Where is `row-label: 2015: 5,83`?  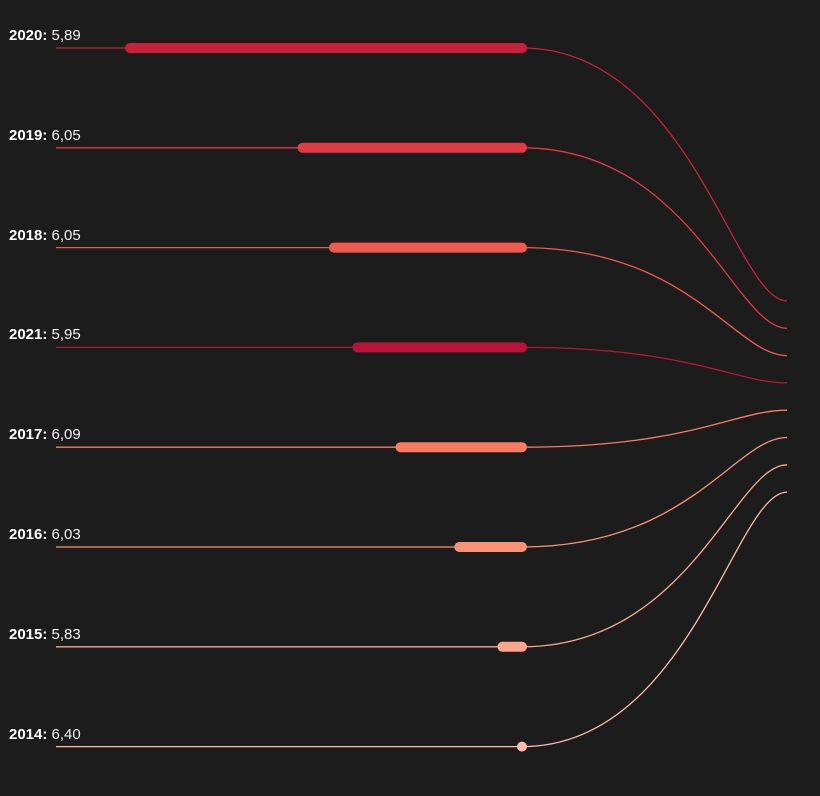 row-label: 2015: 5,83 is located at coordinates (45, 635).